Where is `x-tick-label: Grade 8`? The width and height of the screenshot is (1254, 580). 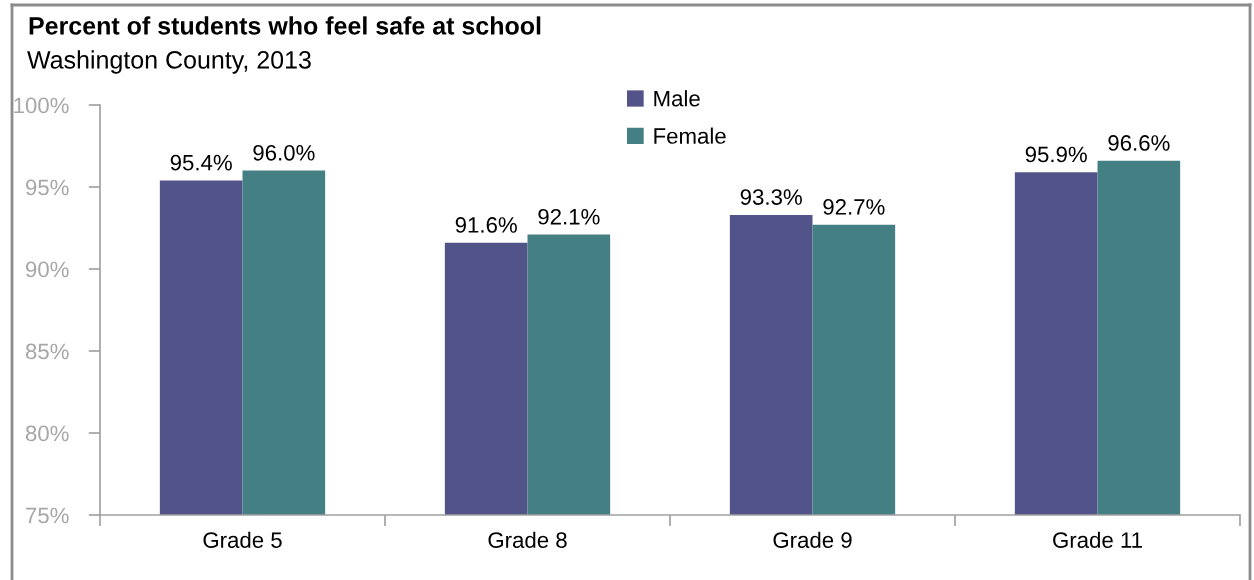
x-tick-label: Grade 8 is located at coordinates (527, 539).